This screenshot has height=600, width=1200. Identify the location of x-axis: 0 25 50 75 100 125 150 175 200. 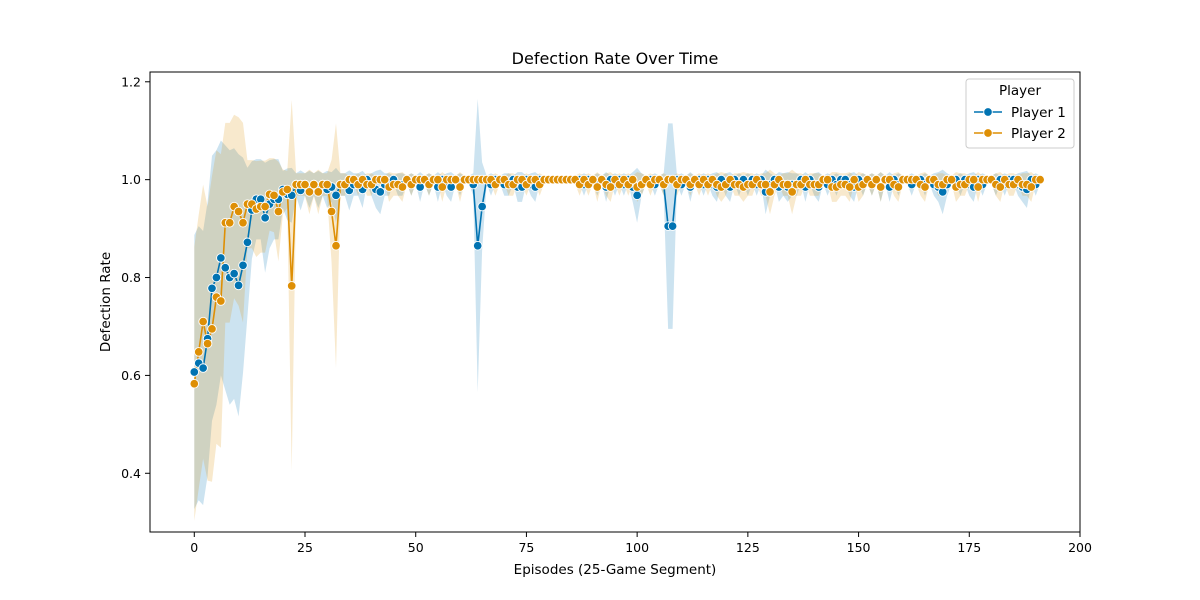
(641, 543).